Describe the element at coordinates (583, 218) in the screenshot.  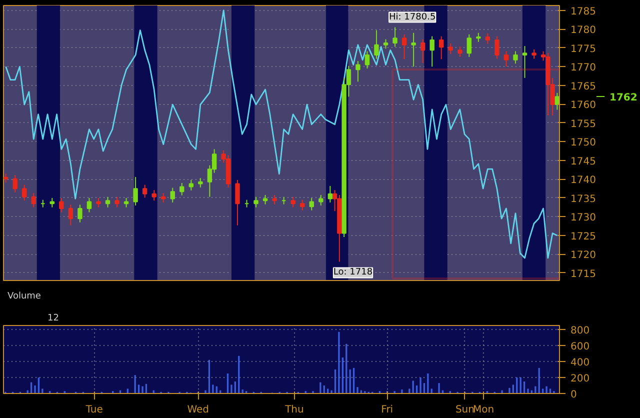
I see `y-tick-label: 1730` at that location.